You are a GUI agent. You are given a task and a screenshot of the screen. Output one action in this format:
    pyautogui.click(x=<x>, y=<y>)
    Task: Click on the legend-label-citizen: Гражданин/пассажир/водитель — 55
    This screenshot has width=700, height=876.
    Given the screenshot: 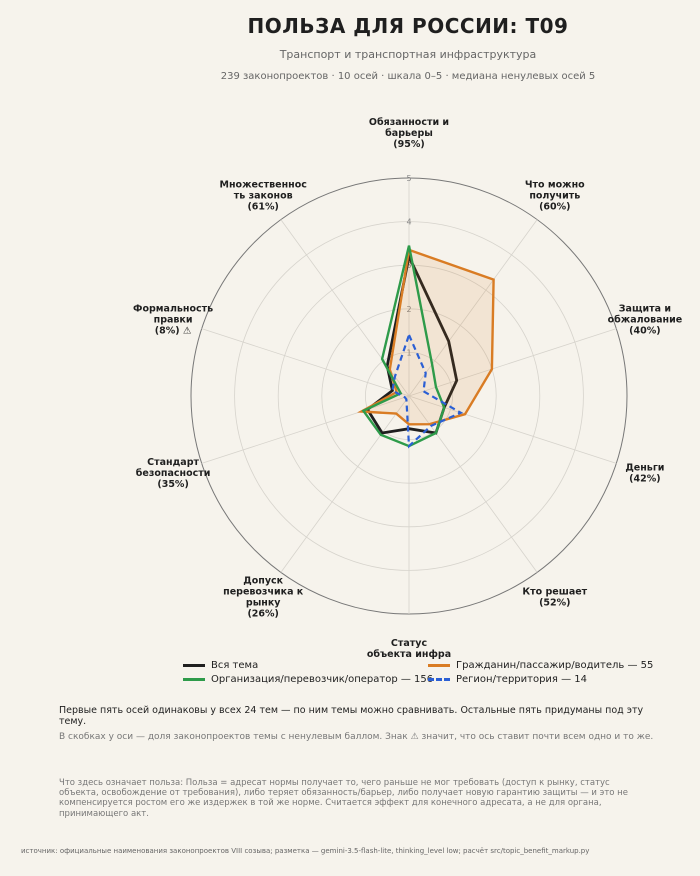 What is the action you would take?
    pyautogui.click(x=555, y=665)
    